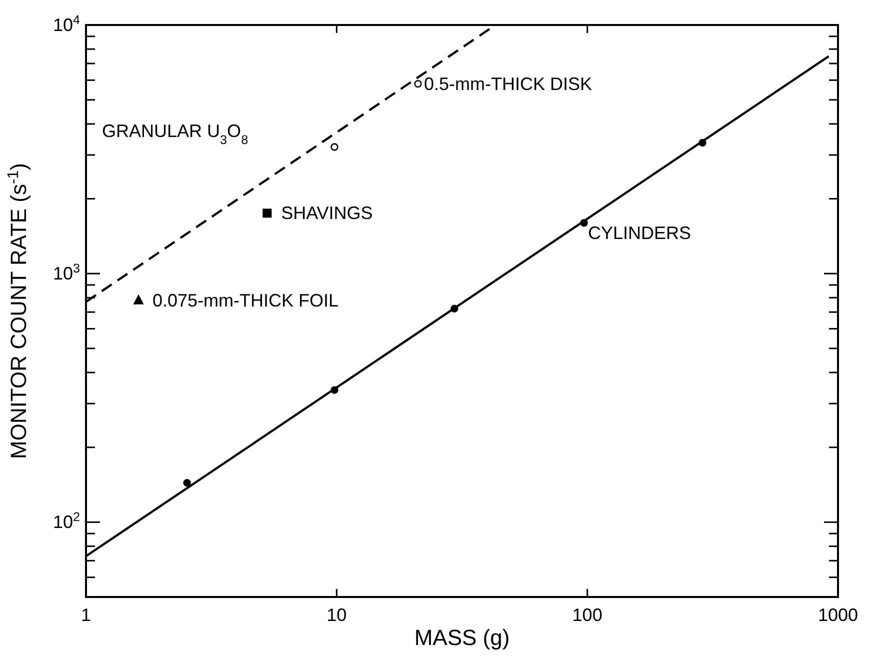 This screenshot has width=875, height=657. What do you see at coordinates (175, 133) in the screenshot?
I see `text: GRANULAR U$_{3}$O$_{8}$` at bounding box center [175, 133].